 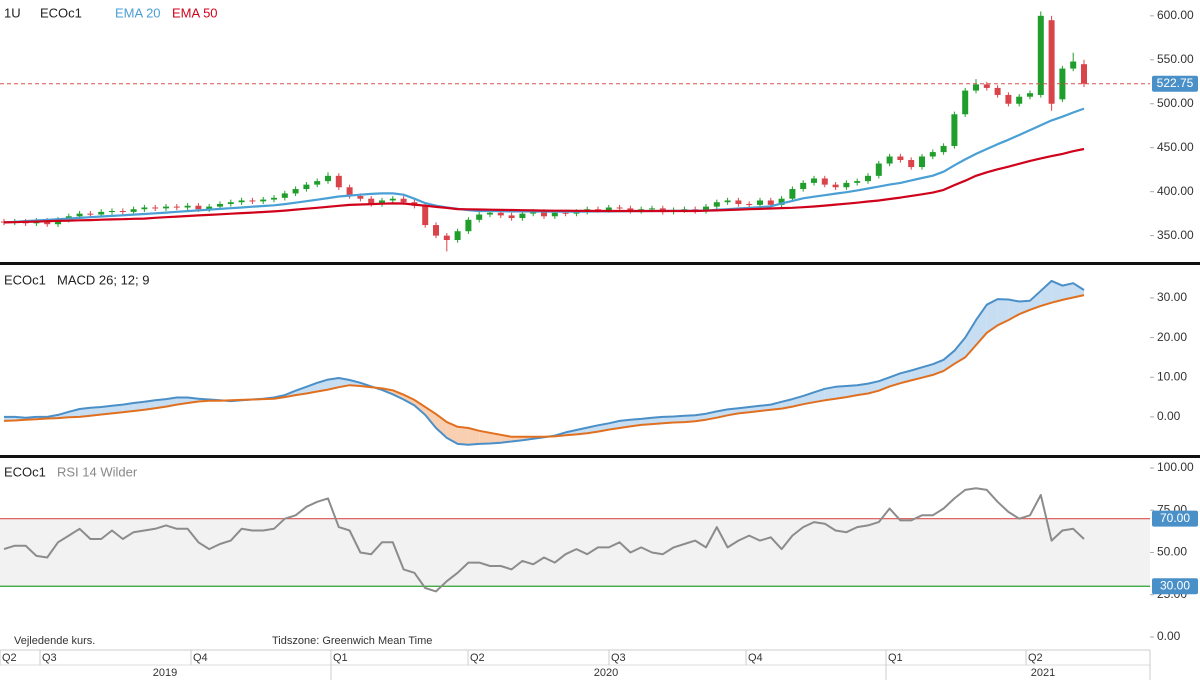 I want to click on level-label: 30.00, so click(x=1175, y=585).